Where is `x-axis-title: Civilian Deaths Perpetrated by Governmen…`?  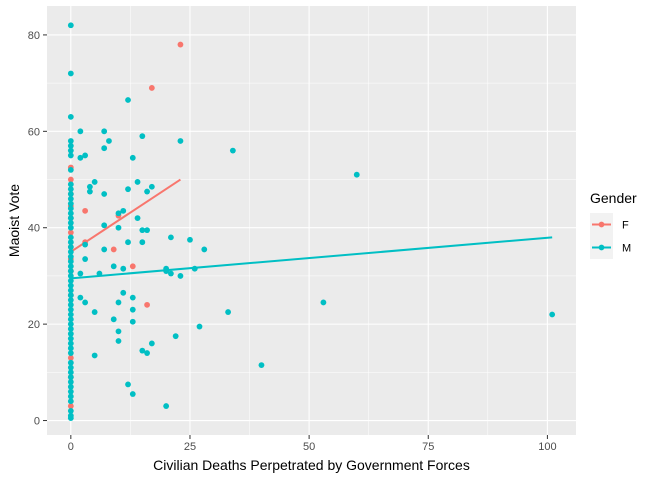
x-axis-title: Civilian Deaths Perpetrated by Governmen… is located at coordinates (311, 465).